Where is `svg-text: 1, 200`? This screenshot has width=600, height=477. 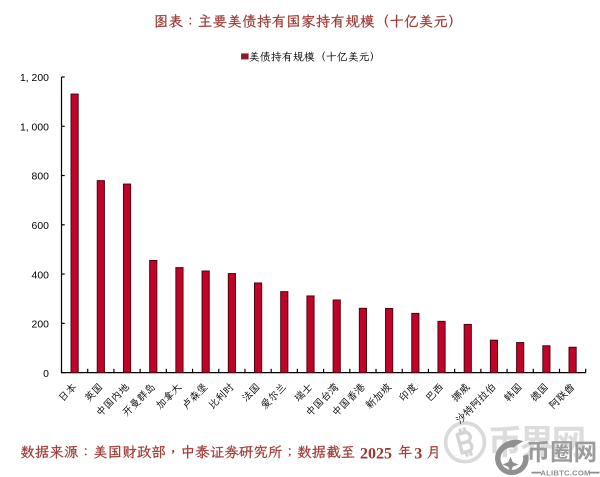
svg-text: 1, 200 is located at coordinates (34, 78).